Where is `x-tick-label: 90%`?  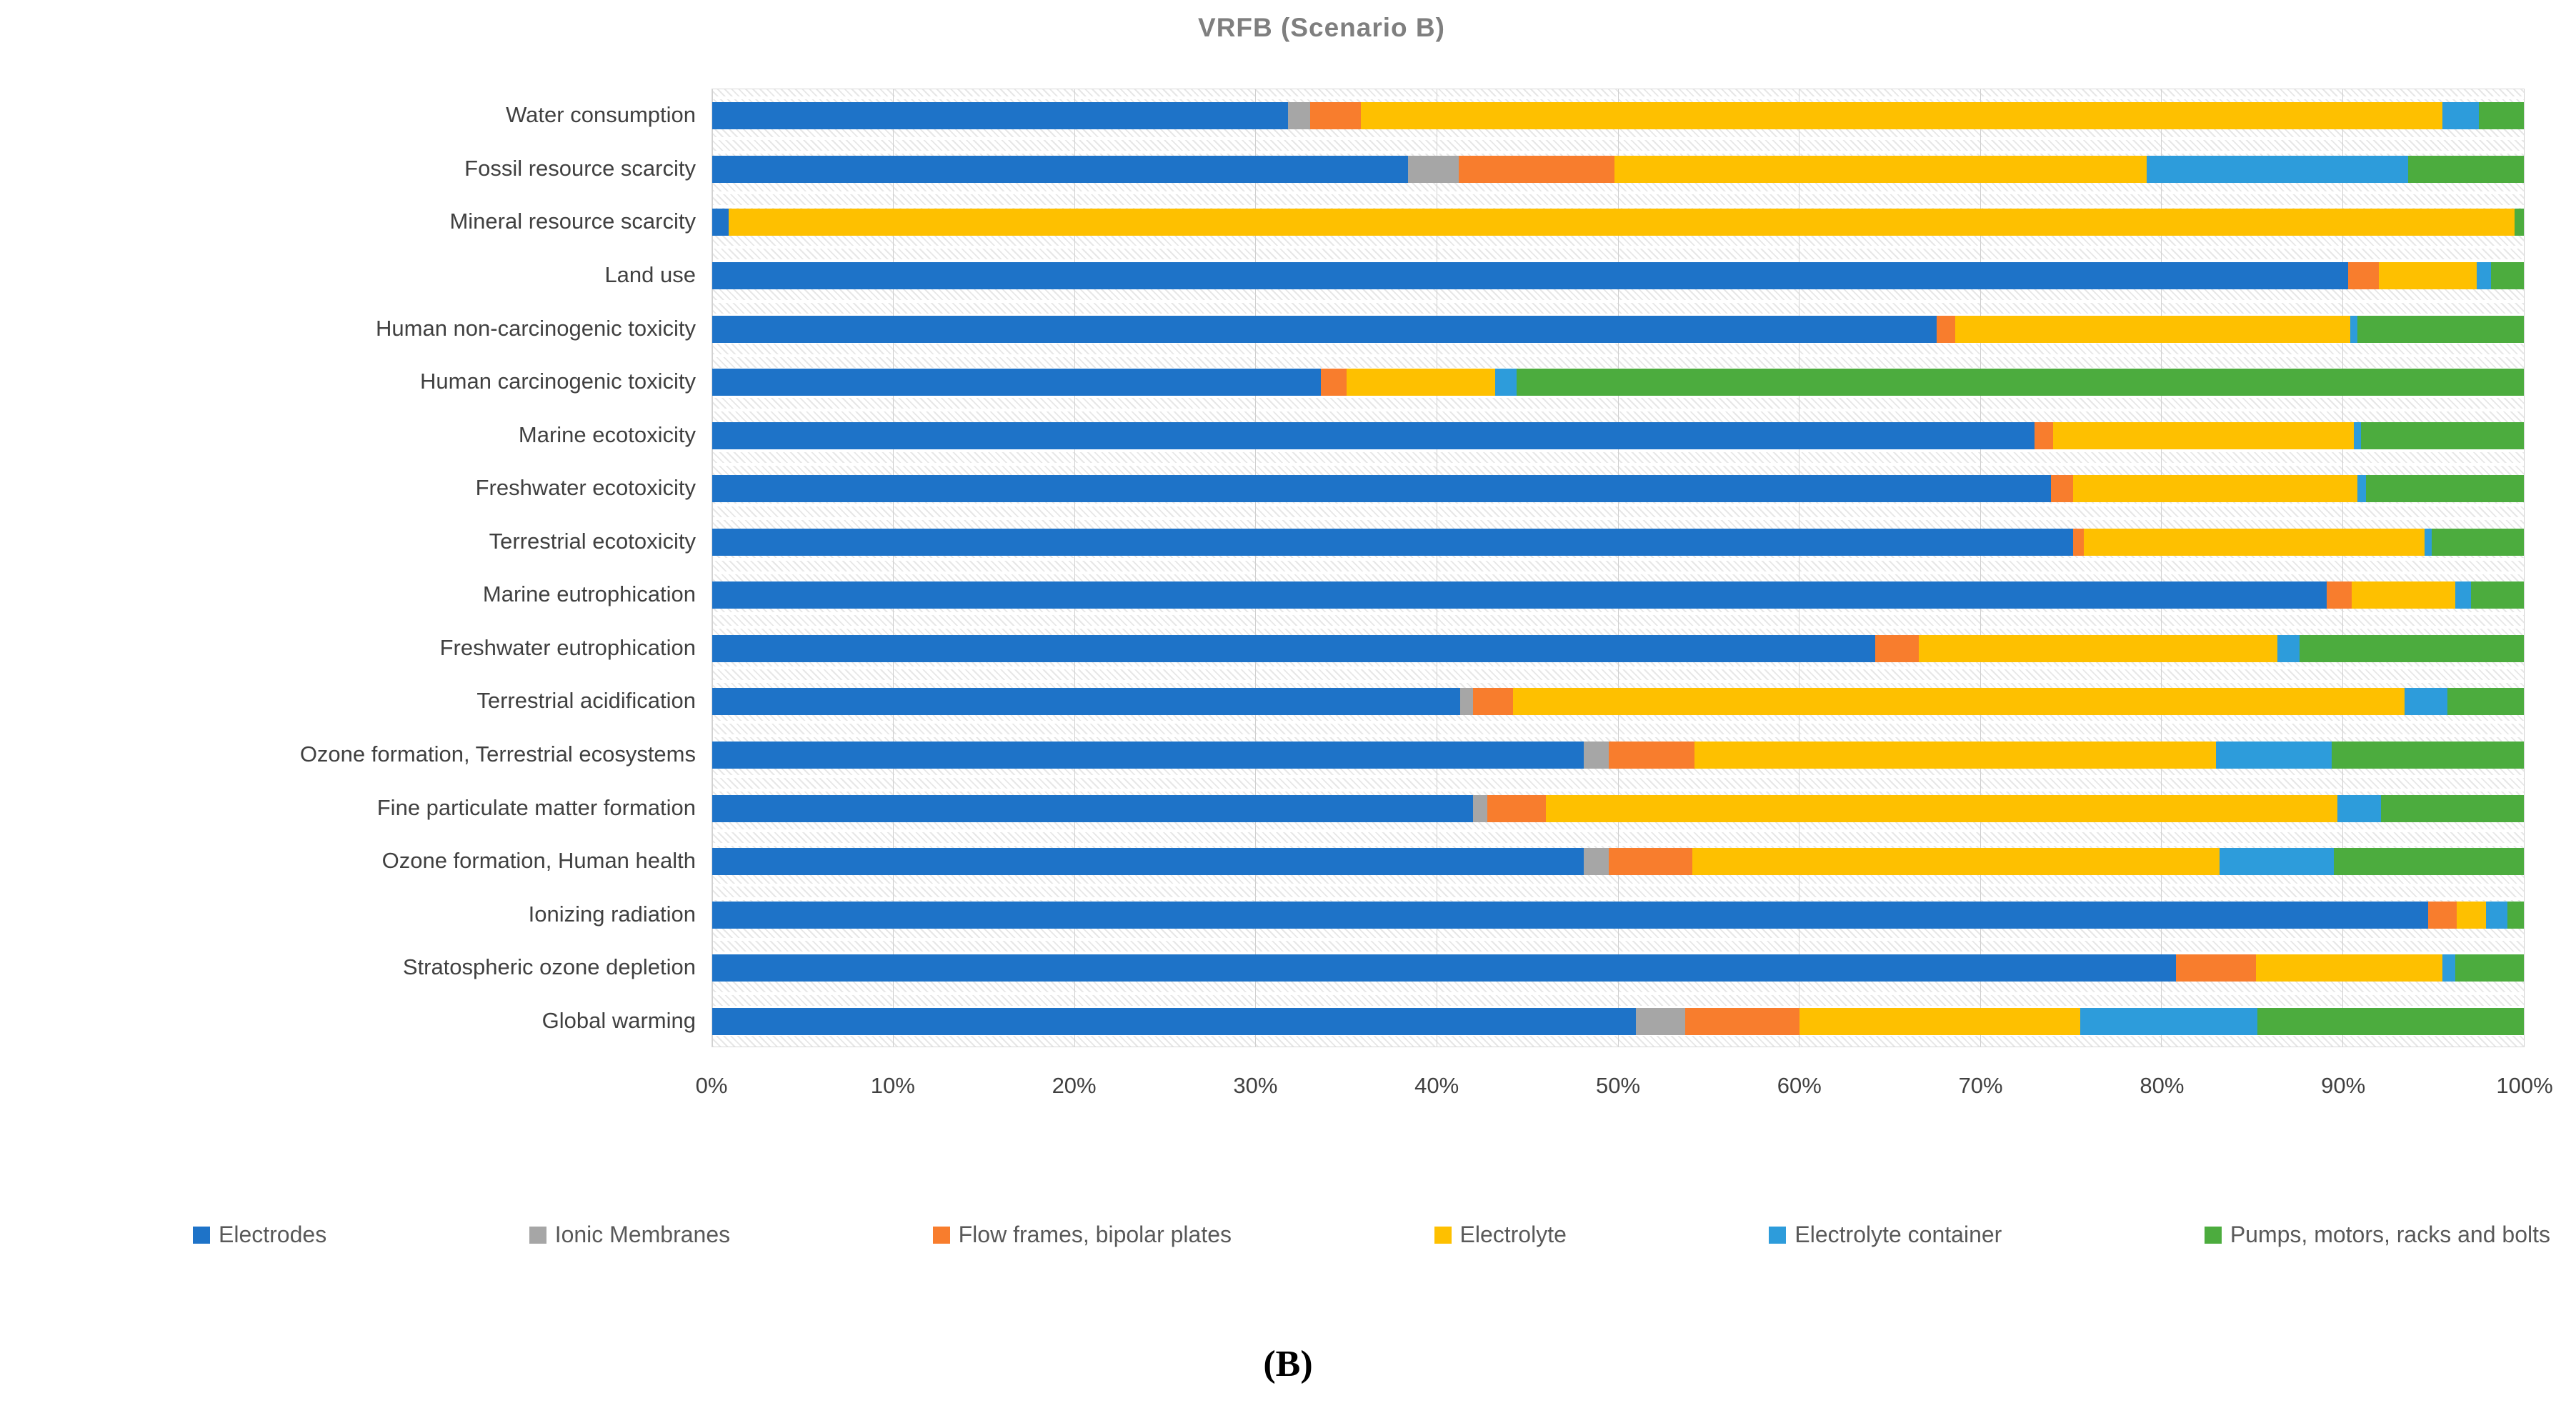 x-tick-label: 90% is located at coordinates (2343, 1085).